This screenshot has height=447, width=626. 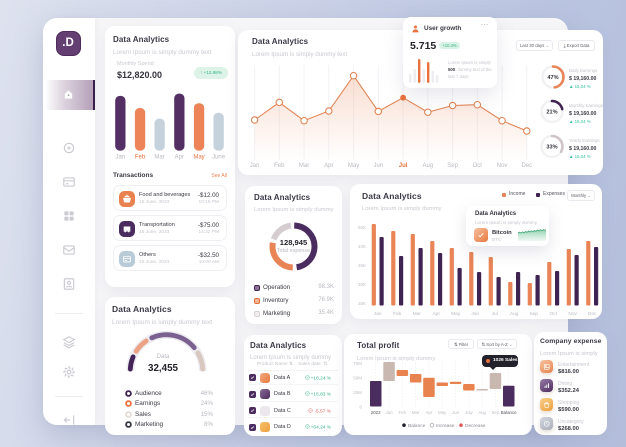 I want to click on svg-text: July, so click(x=469, y=412).